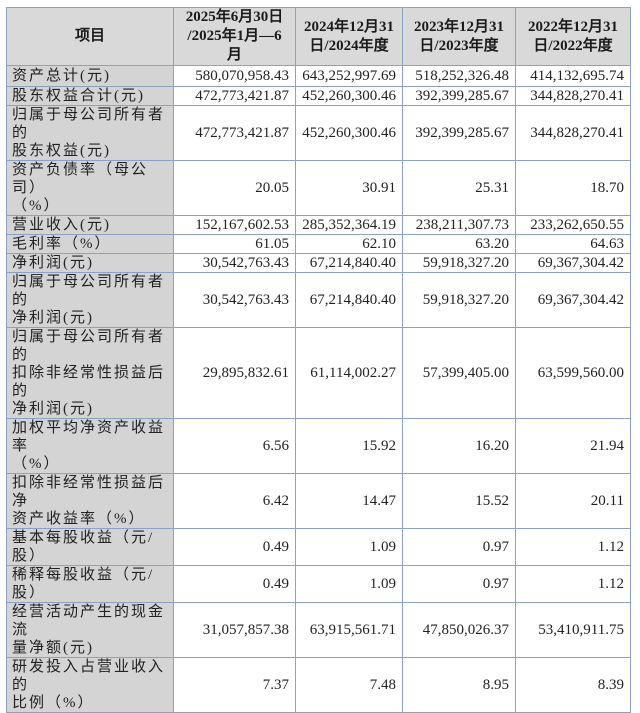 The image size is (640, 713). What do you see at coordinates (349, 263) in the screenshot?
I see `value-cell: 67,214,840.40` at bounding box center [349, 263].